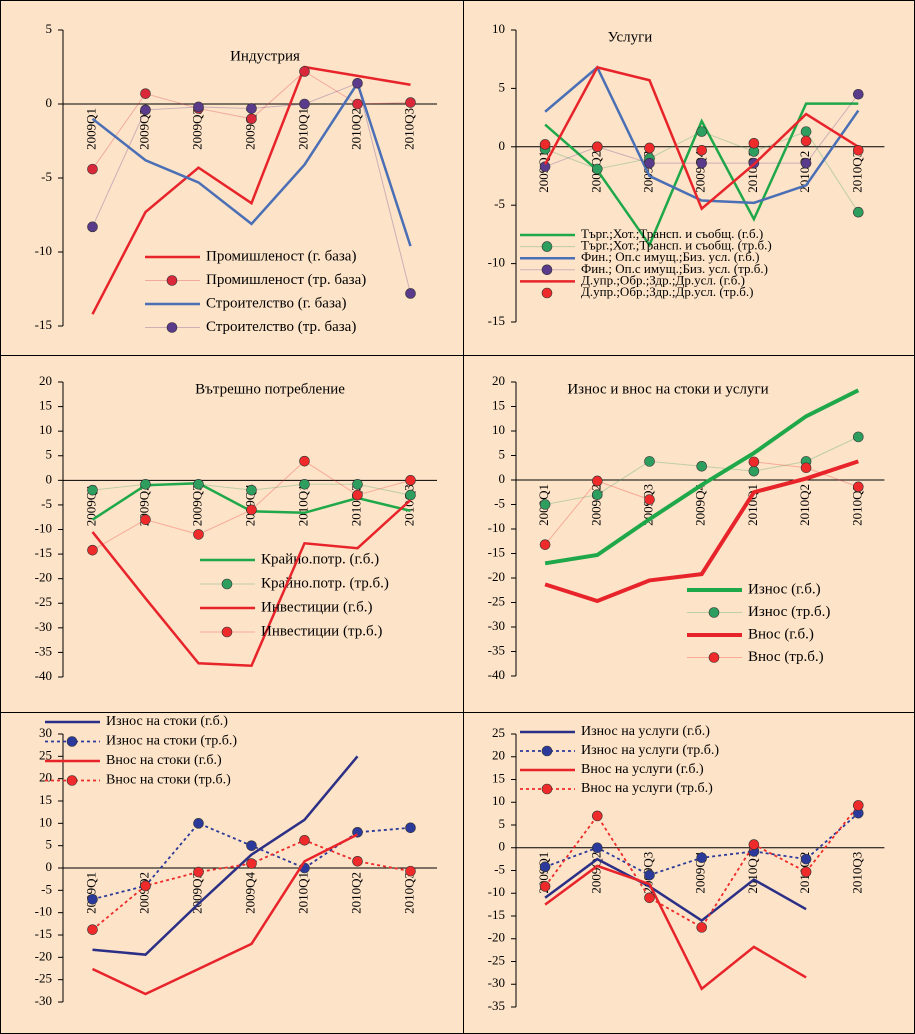 This screenshot has height=1034, width=915. What do you see at coordinates (249, 893) in the screenshot?
I see `x-tick-label: 2009Q4` at bounding box center [249, 893].